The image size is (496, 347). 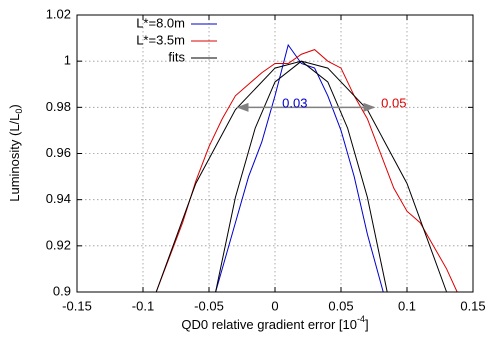 I want to click on annotation-label: 0.03, so click(x=294, y=102).